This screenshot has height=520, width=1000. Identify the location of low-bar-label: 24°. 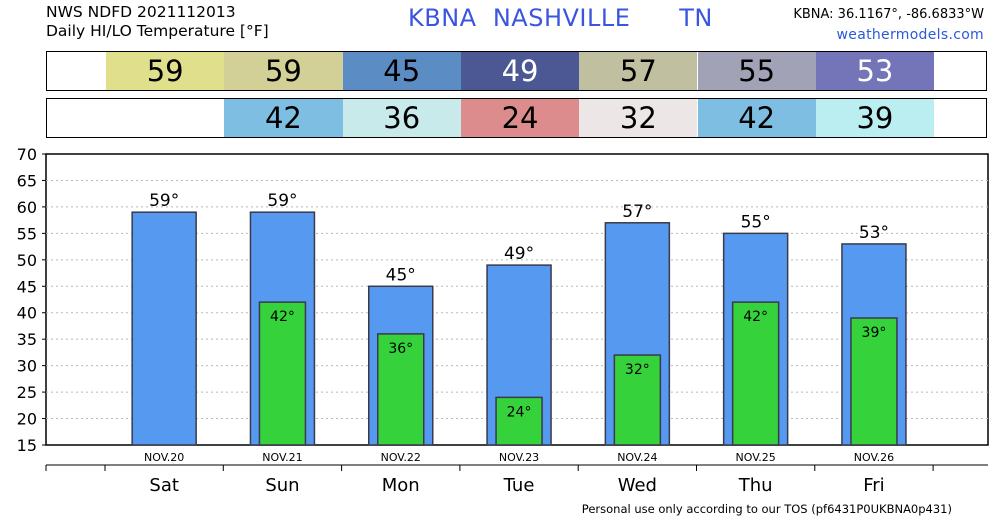
(519, 412).